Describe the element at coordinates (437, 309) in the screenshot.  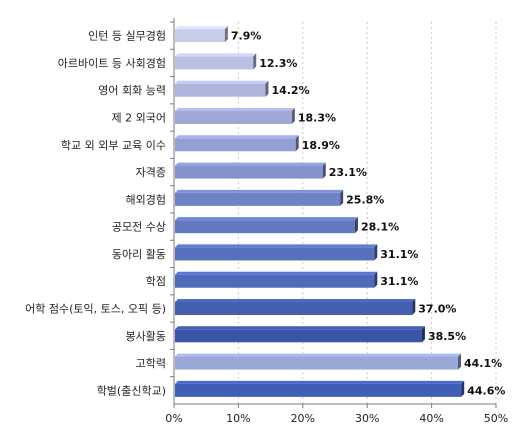
I see `data-label: 37.0%` at that location.